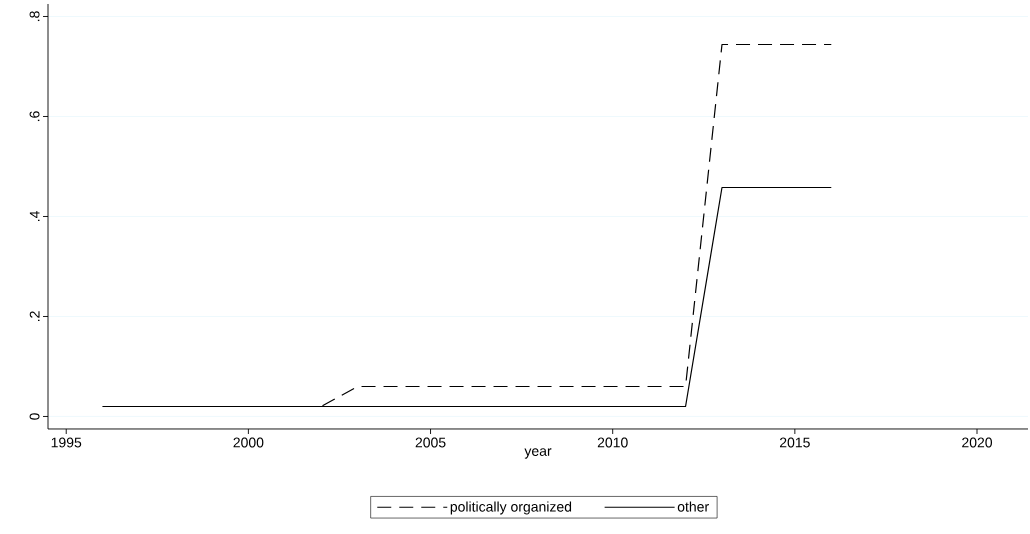  Describe the element at coordinates (430, 442) in the screenshot. I see `x-tick-label: 2005` at that location.